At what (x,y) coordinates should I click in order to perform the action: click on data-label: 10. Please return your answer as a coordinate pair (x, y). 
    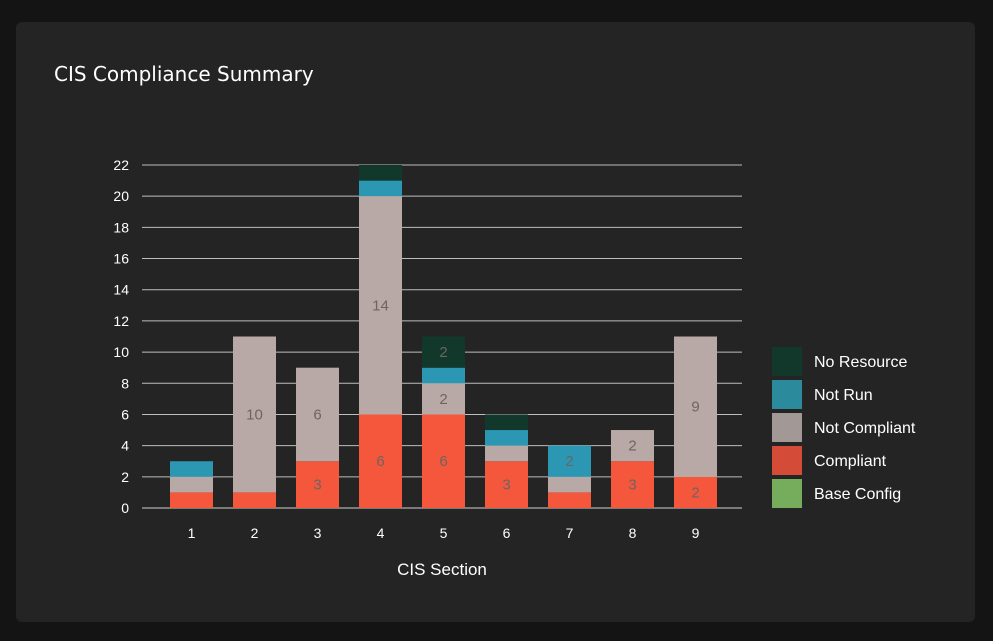
    Looking at the image, I should click on (254, 414).